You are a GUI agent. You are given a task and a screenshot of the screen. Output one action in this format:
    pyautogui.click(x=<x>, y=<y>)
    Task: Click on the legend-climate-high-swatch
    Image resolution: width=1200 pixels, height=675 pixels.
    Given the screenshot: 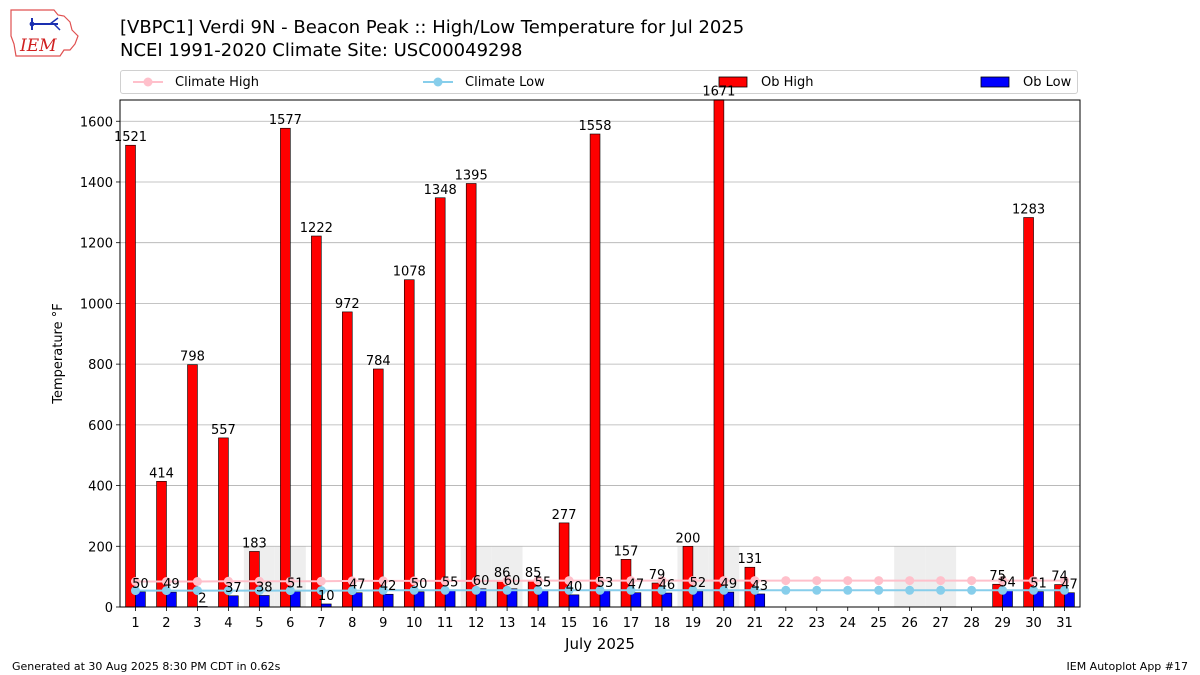 What is the action you would take?
    pyautogui.click(x=148, y=82)
    